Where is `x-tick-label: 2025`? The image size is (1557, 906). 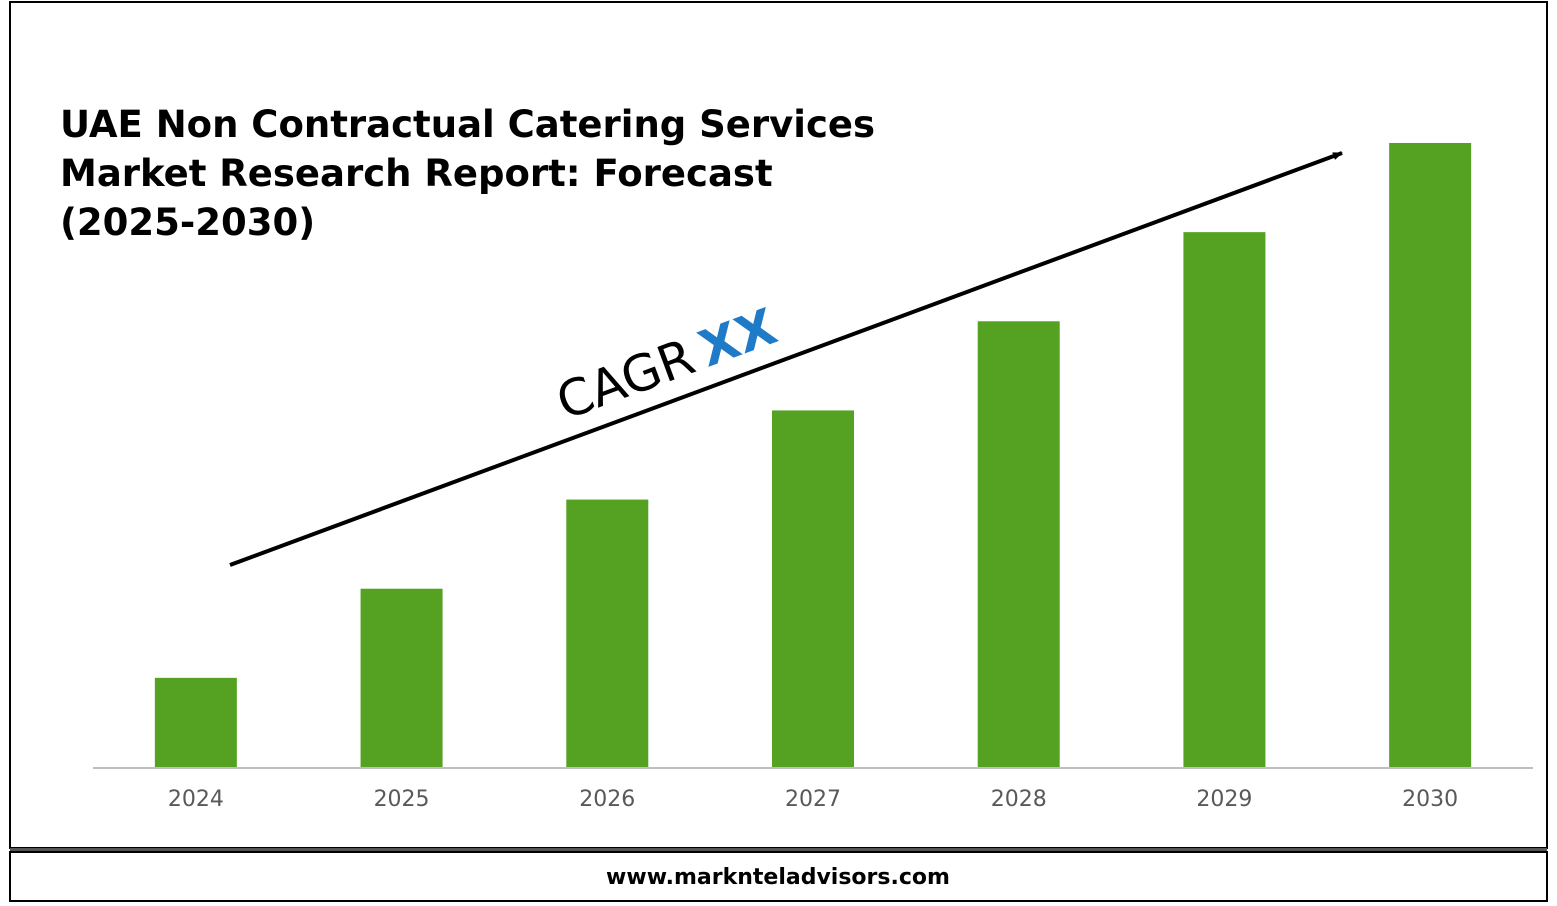 x-tick-label: 2025 is located at coordinates (402, 799).